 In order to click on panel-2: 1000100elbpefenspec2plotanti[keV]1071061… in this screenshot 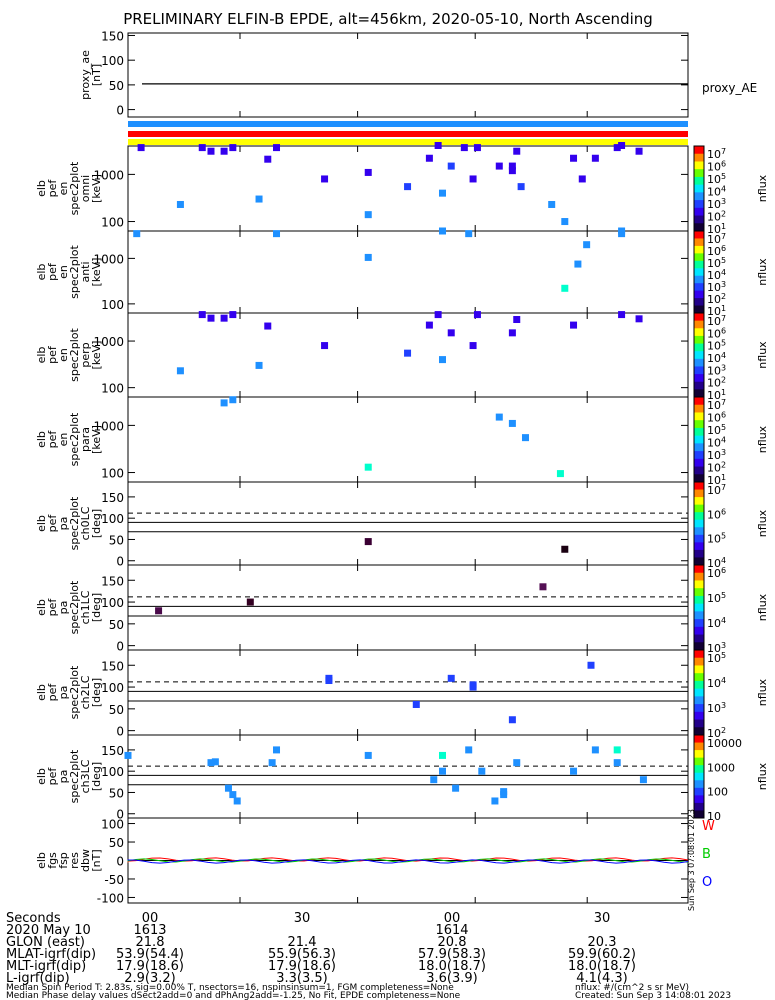, I will do `click(402, 272)`.